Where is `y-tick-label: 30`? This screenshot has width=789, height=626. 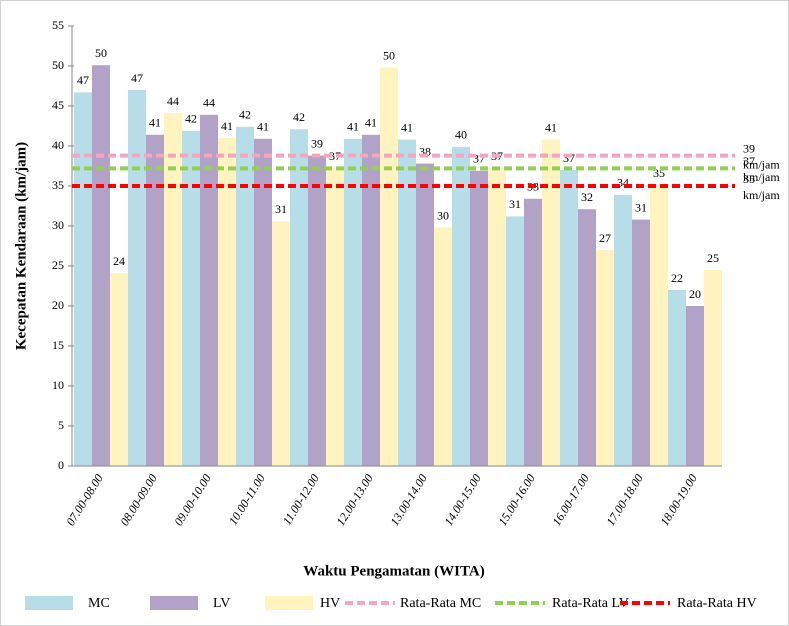 y-tick-label: 30 is located at coordinates (58, 225).